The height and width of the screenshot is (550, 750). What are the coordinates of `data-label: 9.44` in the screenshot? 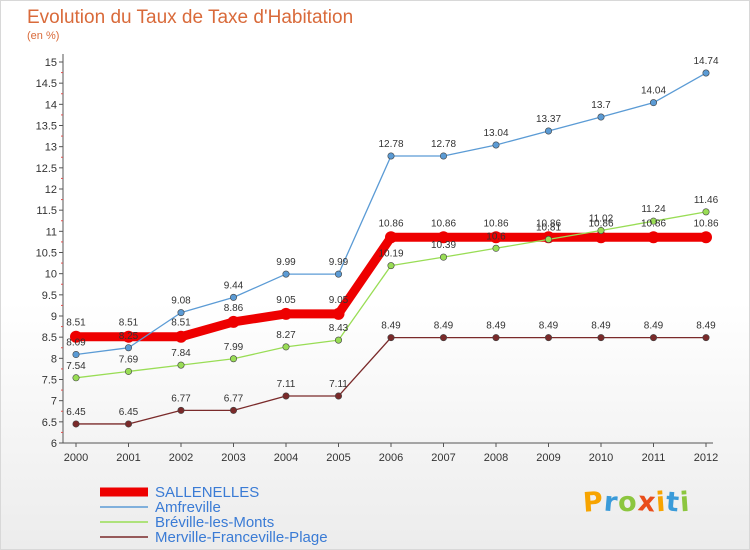 It's located at (234, 285).